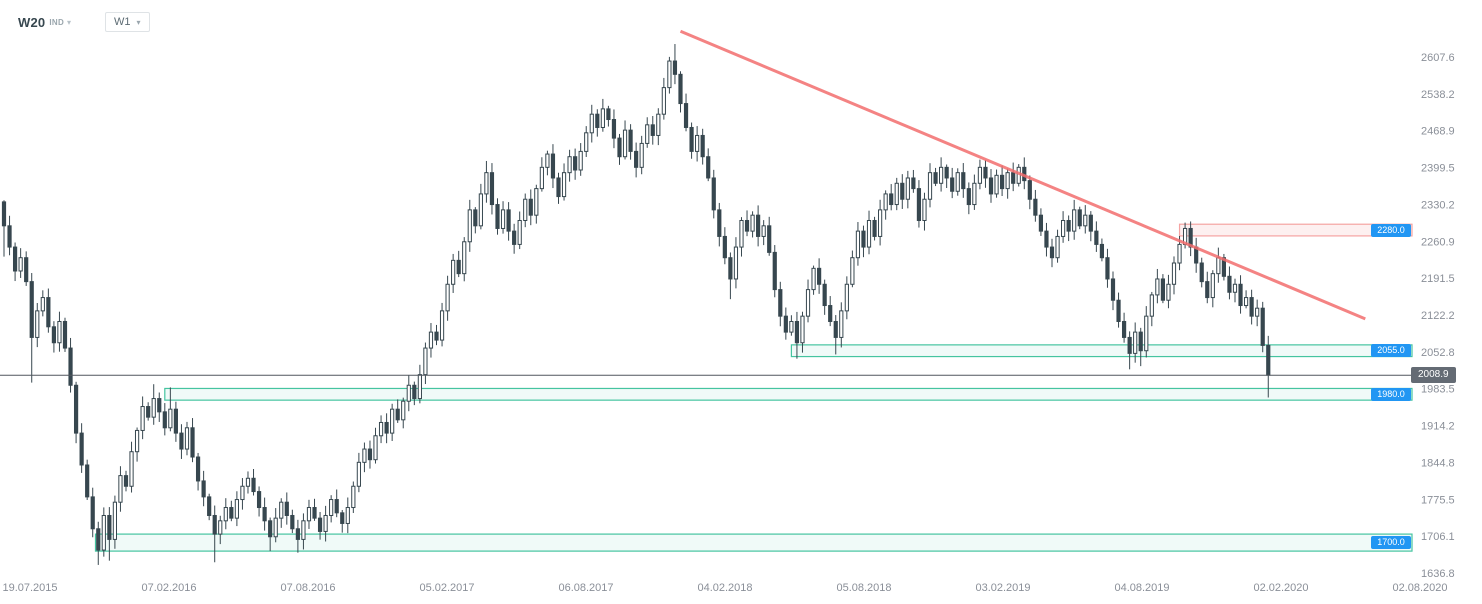 The image size is (1482, 604). What do you see at coordinates (1438, 537) in the screenshot?
I see `y-axis-tick-label: 1706.1` at bounding box center [1438, 537].